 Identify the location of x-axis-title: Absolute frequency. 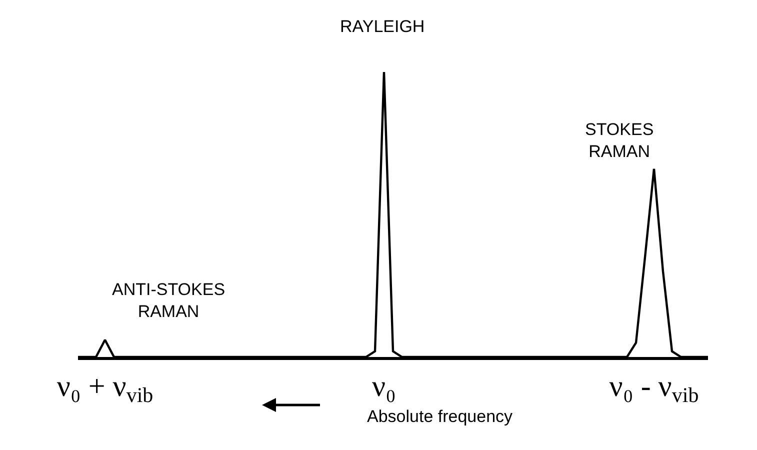
(440, 416).